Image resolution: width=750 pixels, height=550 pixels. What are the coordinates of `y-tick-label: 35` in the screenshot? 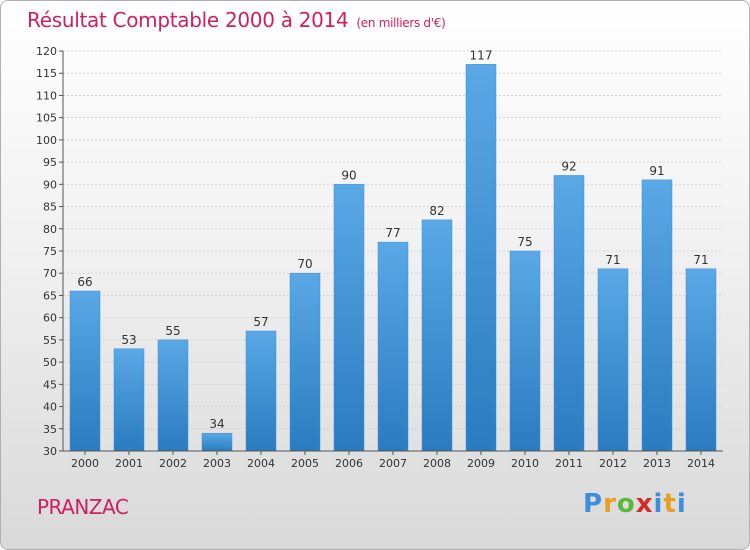 It's located at (50, 429).